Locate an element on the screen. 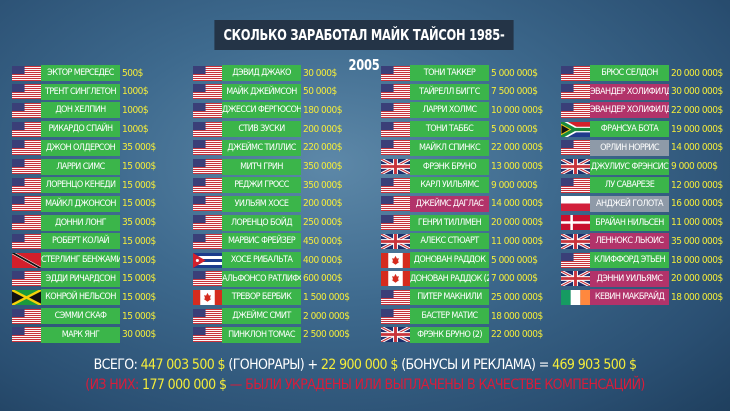  opponent-name: ЛАРРИ ХОЛМС is located at coordinates (449, 110).